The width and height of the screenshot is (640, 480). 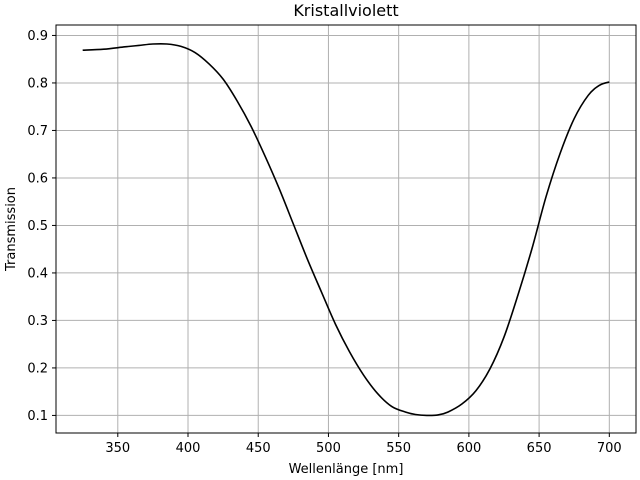 What do you see at coordinates (37, 131) in the screenshot?
I see `y-tick-label: 0.7` at bounding box center [37, 131].